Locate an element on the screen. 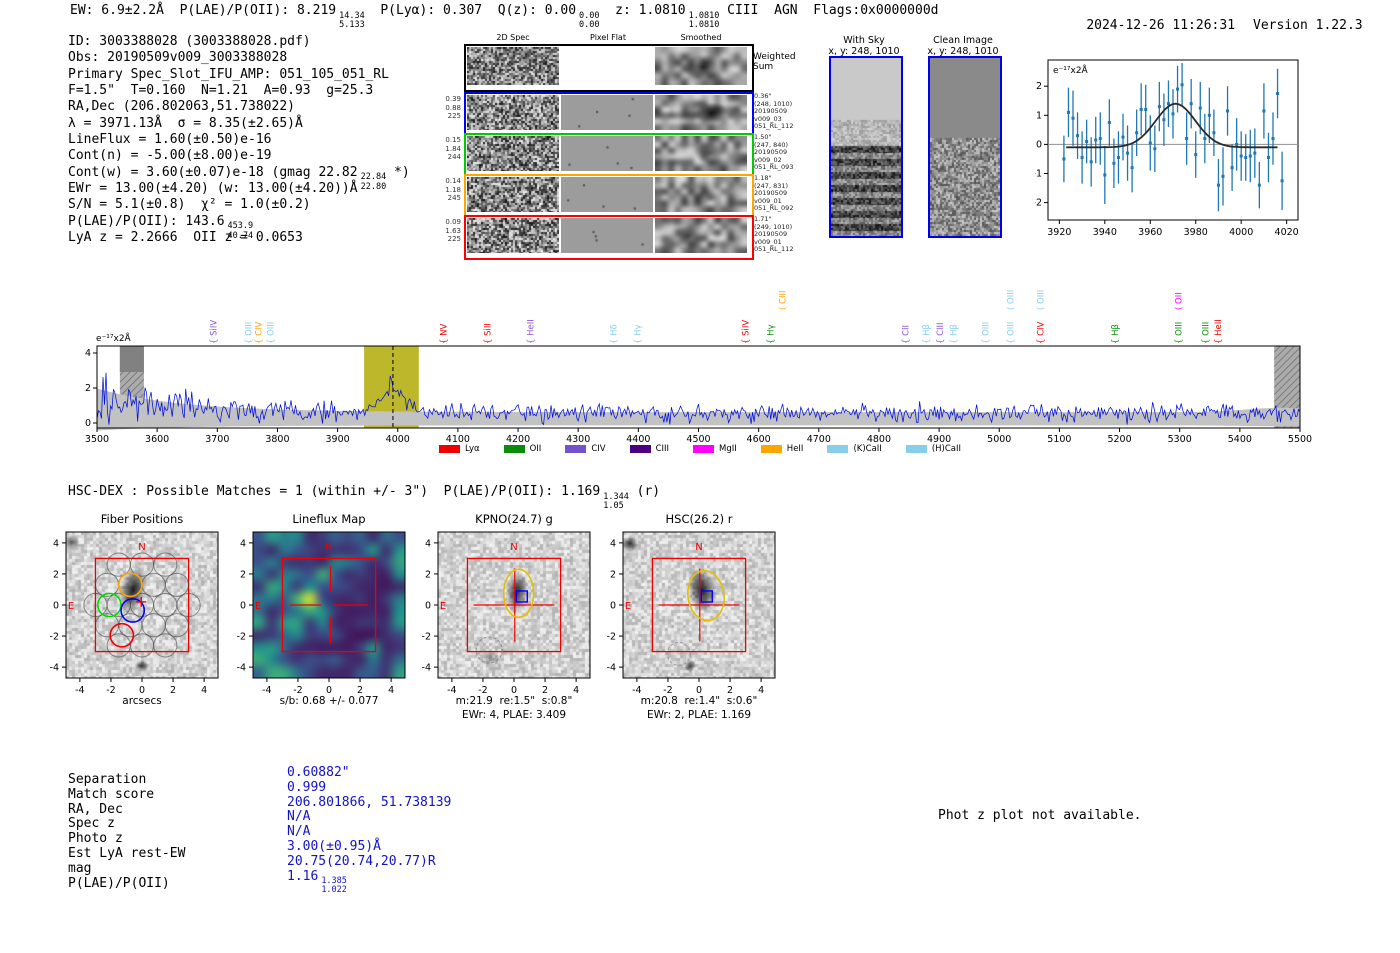 Image resolution: width=1400 pixels, height=953 pixels. twod-right-label: v009_03 is located at coordinates (768, 118).